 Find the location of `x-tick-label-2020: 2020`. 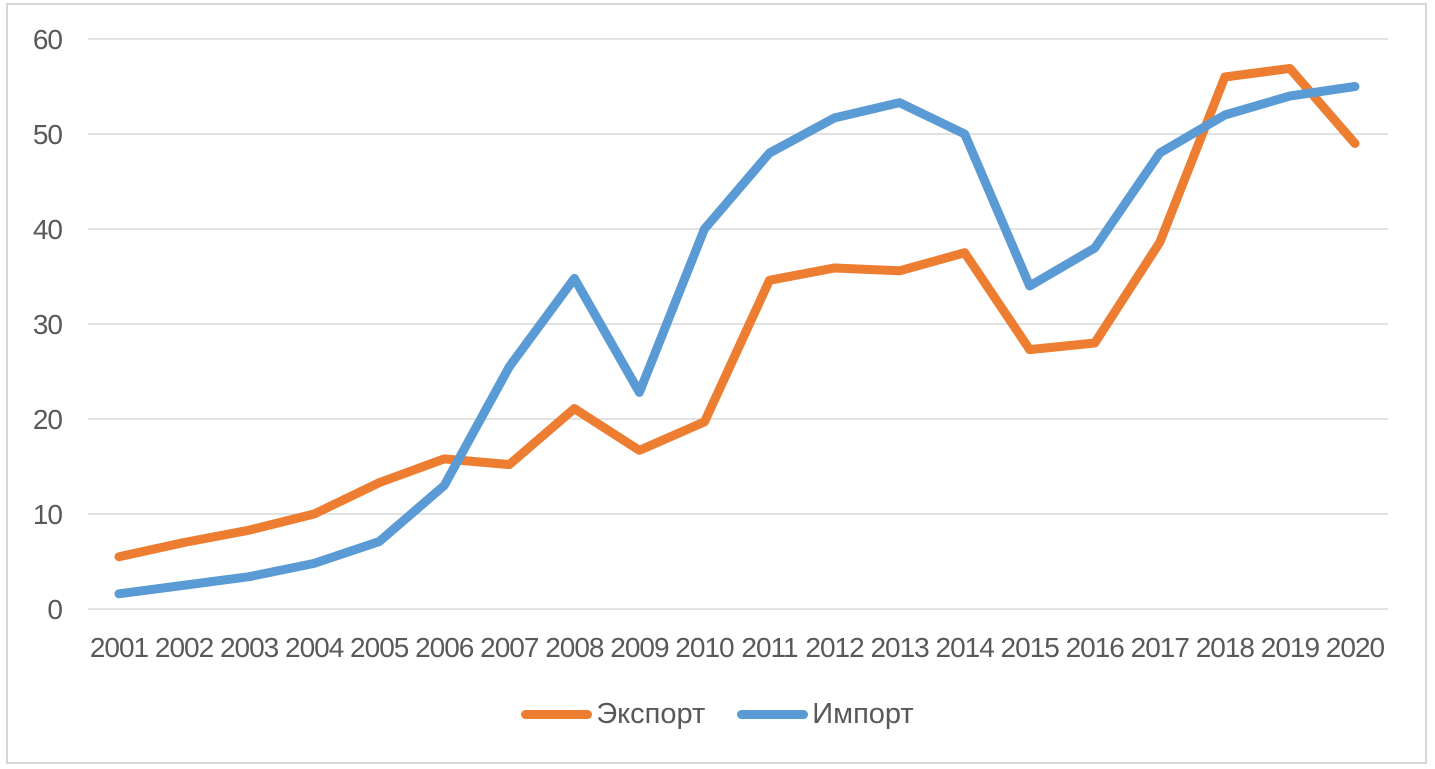

x-tick-label-2020: 2020 is located at coordinates (1355, 647).